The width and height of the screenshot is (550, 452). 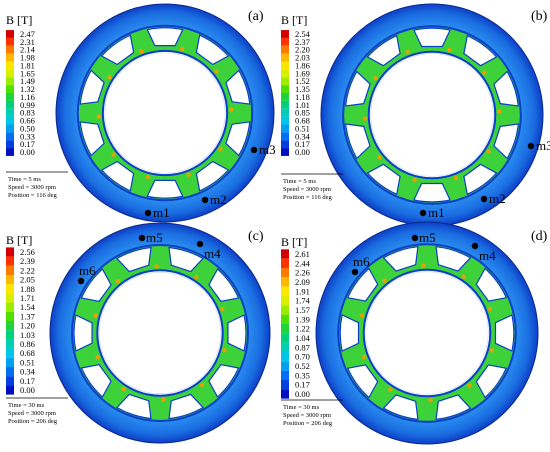 I want to click on legend-value: 1.74, so click(x=303, y=301).